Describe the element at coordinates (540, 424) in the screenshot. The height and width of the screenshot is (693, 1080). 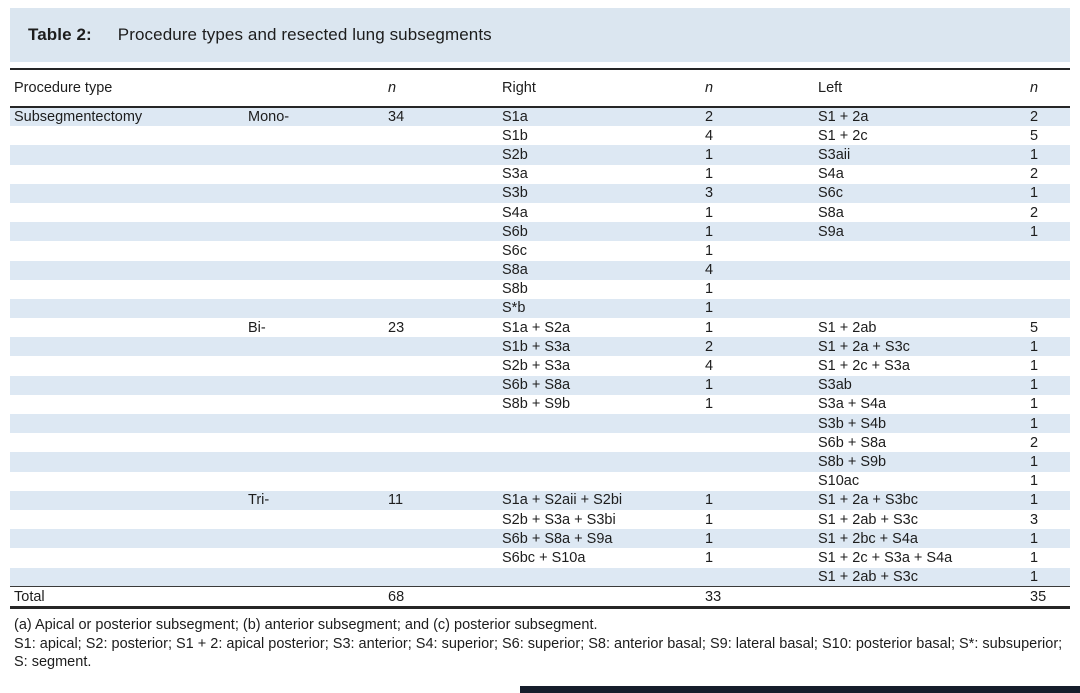
I see `table-row: S3b + S4b 1` at that location.